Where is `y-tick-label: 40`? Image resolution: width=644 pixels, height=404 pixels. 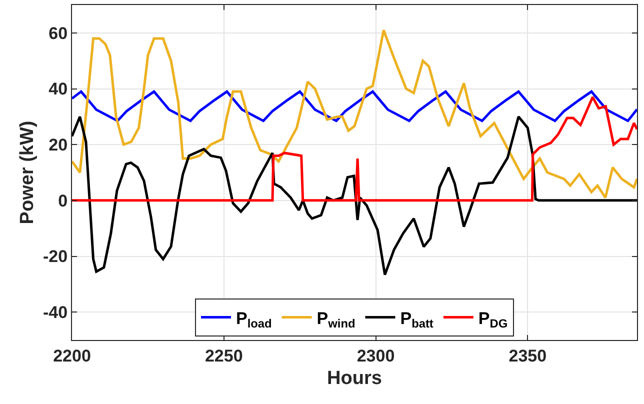
y-tick-label: 40 is located at coordinates (58, 89).